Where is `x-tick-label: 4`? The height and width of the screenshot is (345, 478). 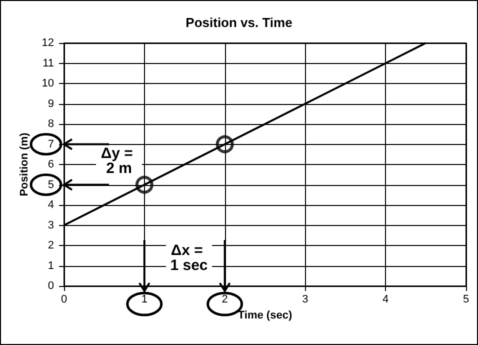
x-tick-label: 4 is located at coordinates (385, 300).